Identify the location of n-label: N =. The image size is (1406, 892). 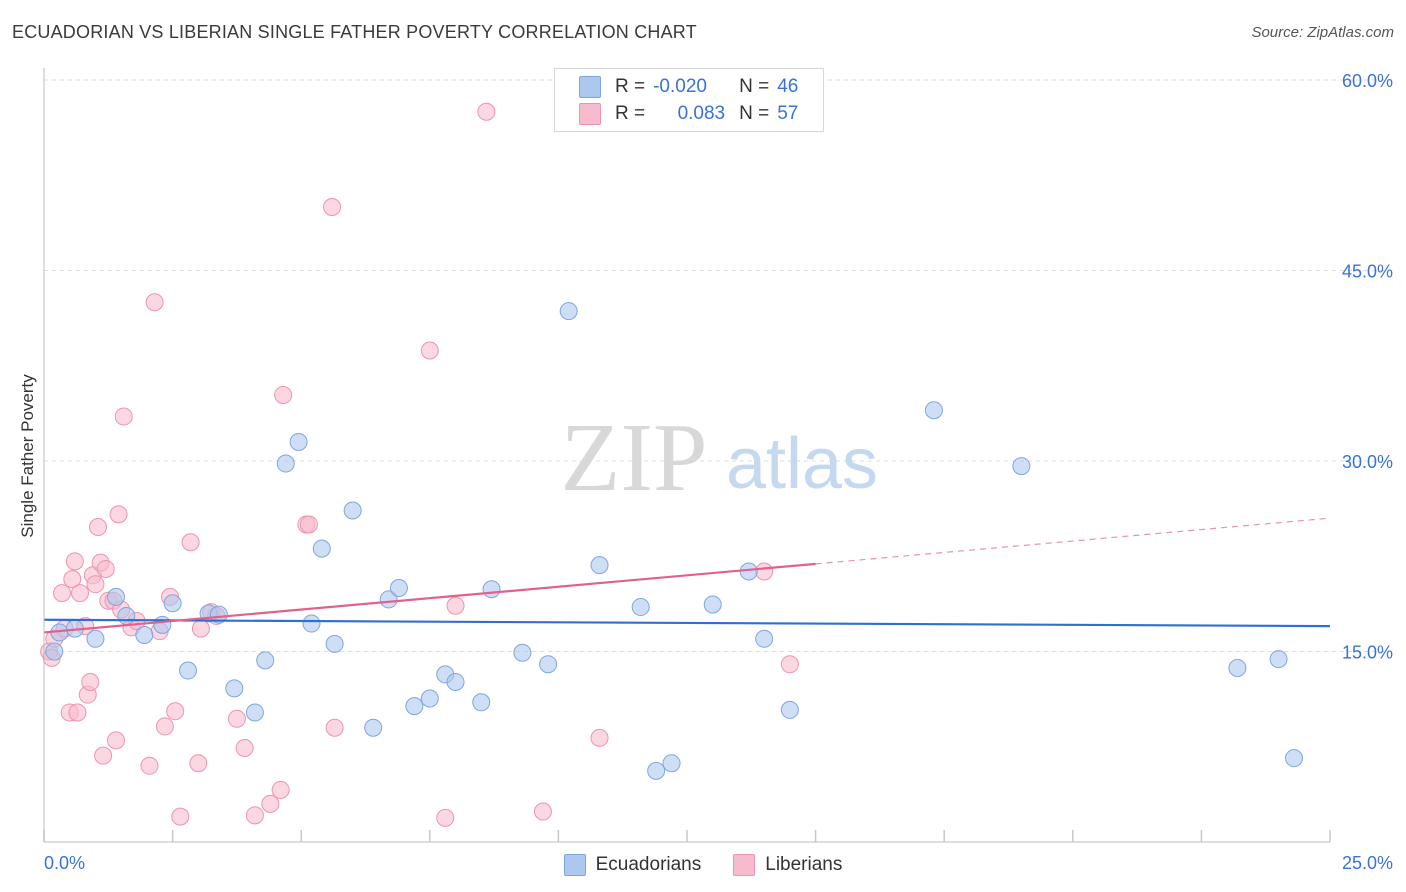
(754, 113).